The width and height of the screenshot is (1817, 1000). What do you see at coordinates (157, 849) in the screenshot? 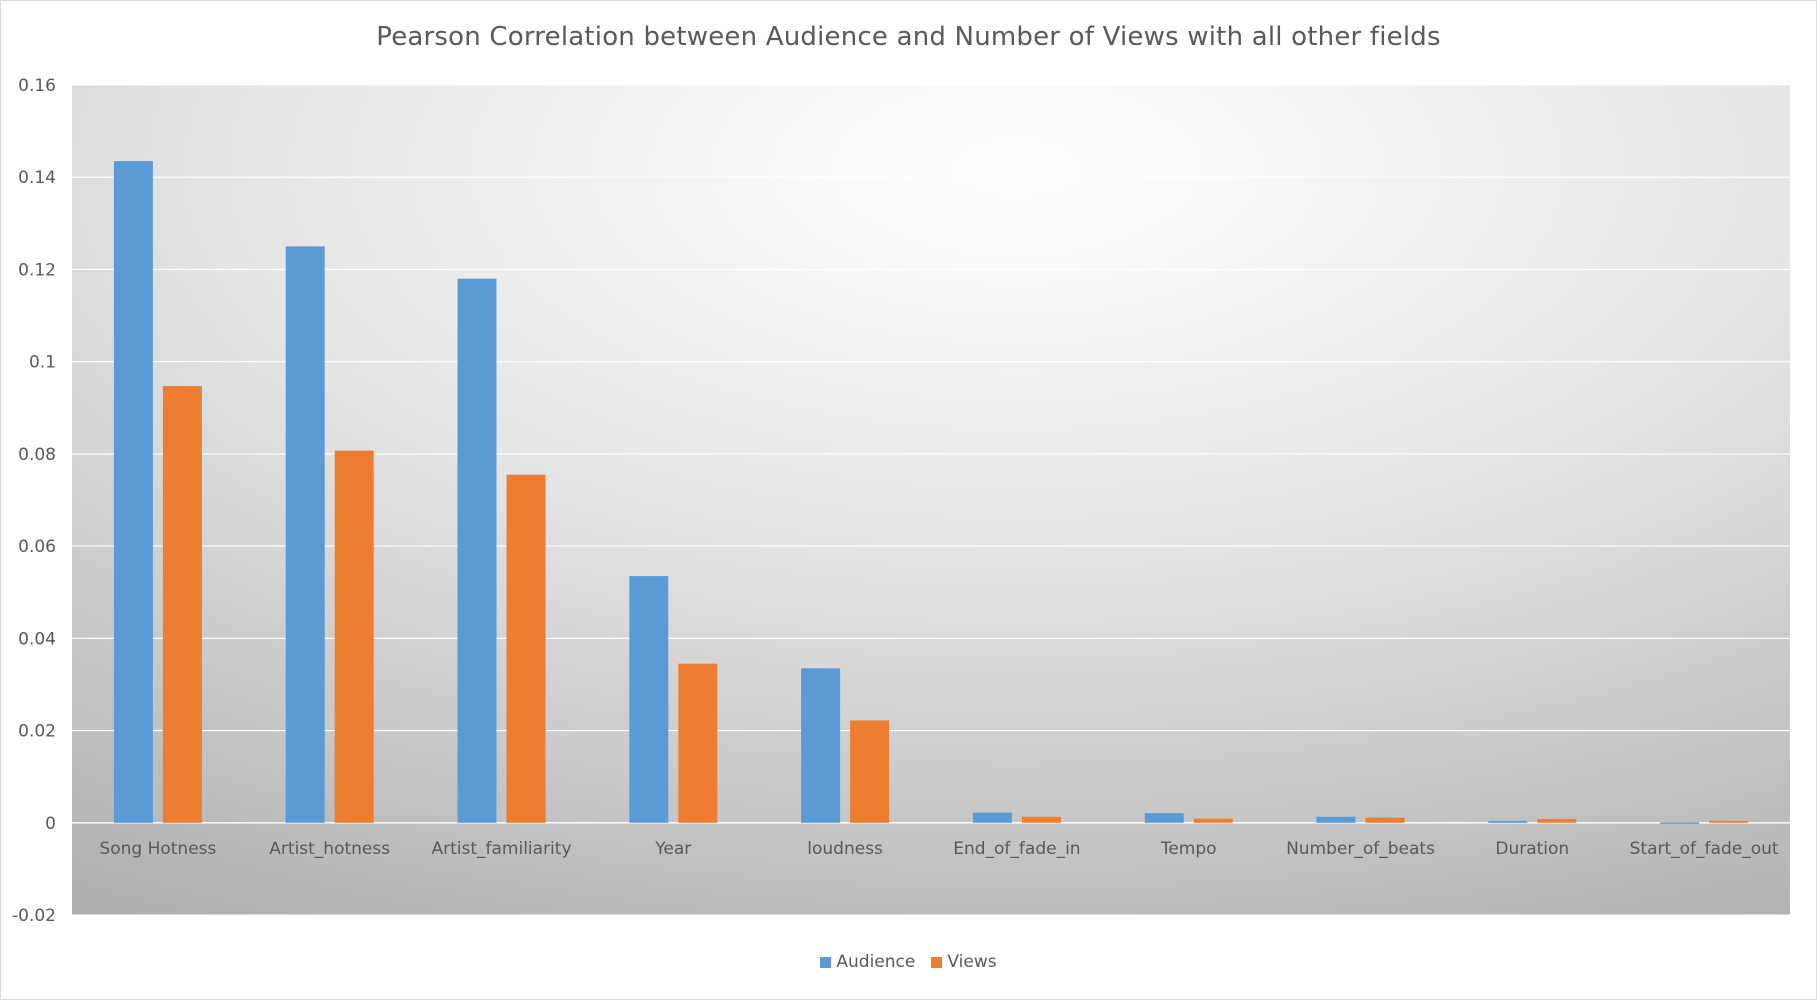
I see `x-tick-label: Song Hotness` at bounding box center [157, 849].